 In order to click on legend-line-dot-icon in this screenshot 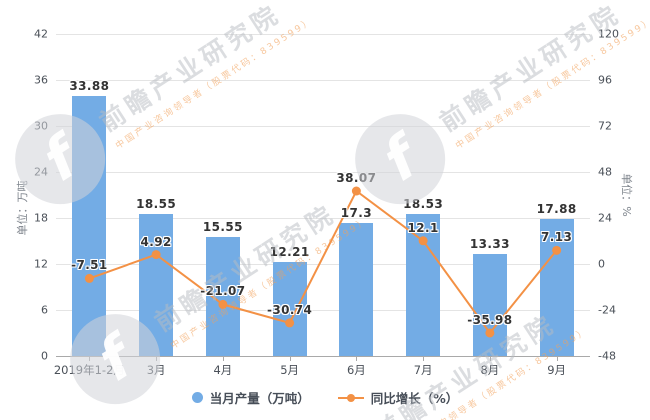, I will do `click(350, 397)`.